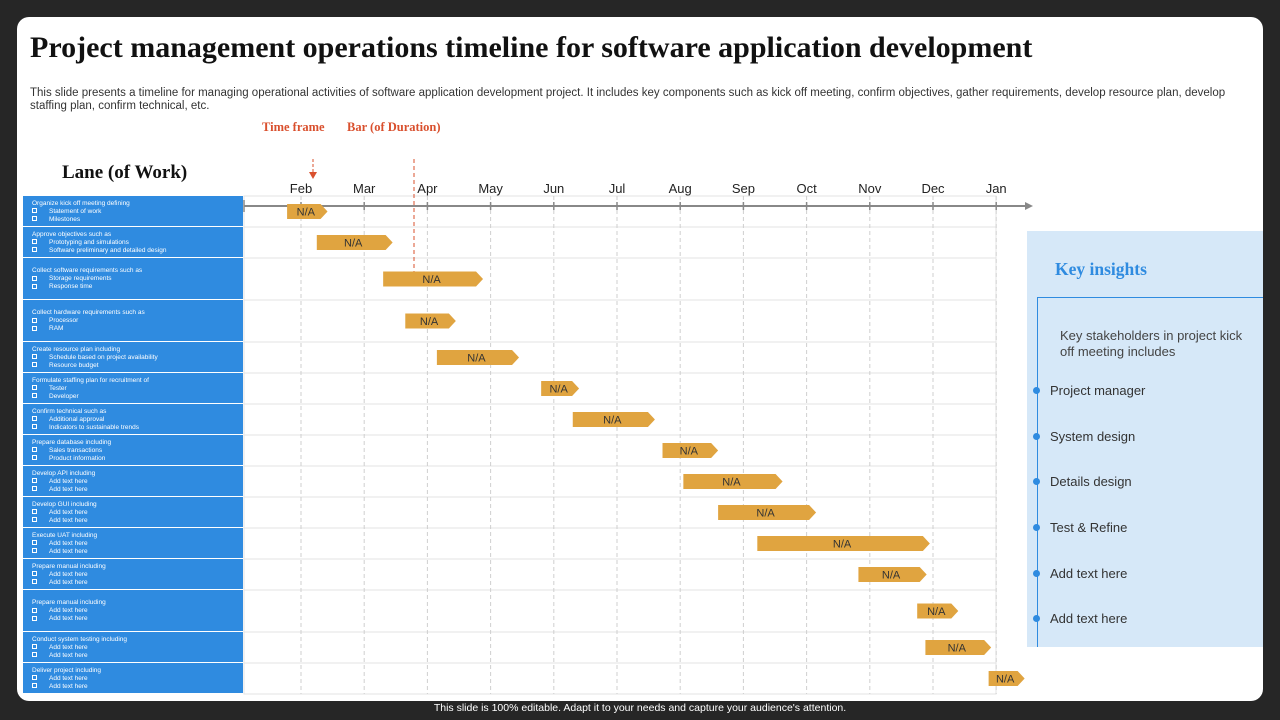 This screenshot has width=1280, height=720. Describe the element at coordinates (1150, 472) in the screenshot. I see `insights-bracket` at that location.